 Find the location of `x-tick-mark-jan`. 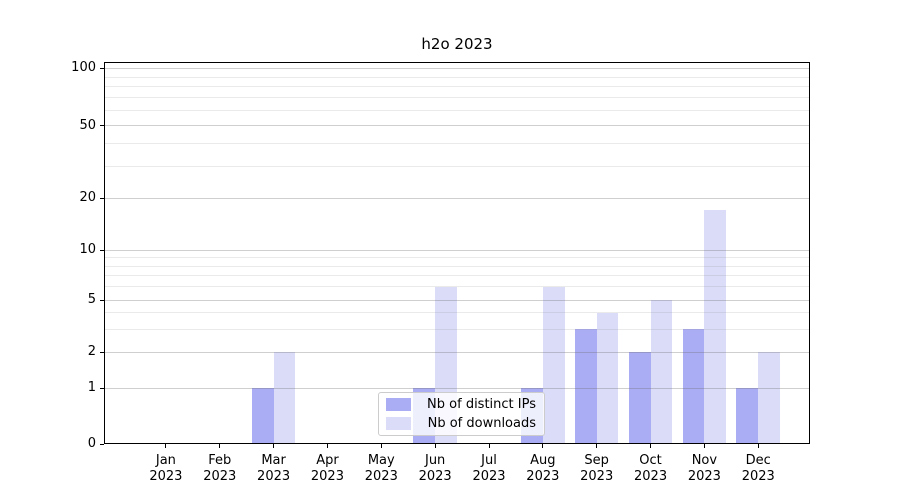

x-tick-mark-jan is located at coordinates (166, 446).